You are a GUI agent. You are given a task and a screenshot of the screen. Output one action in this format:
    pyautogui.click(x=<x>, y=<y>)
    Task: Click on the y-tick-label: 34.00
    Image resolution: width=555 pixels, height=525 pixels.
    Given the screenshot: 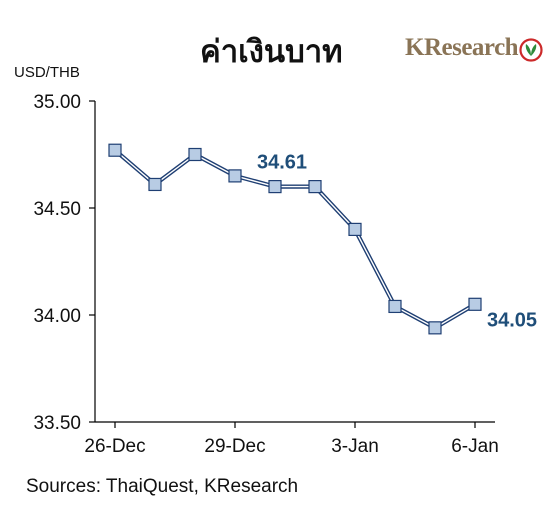 What is the action you would take?
    pyautogui.click(x=57, y=316)
    